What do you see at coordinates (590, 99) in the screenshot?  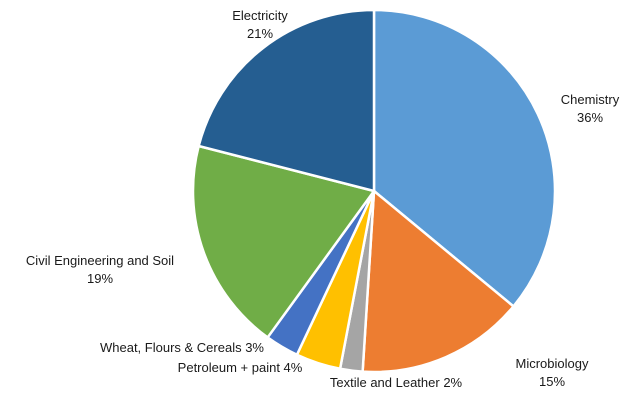 I see `slice-label-chemistry: Chemistry` at bounding box center [590, 99].